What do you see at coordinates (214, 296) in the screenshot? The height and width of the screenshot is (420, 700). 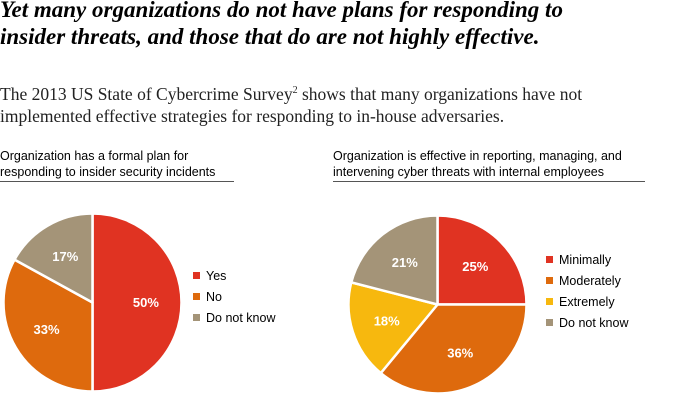 I see `legend-label: No` at bounding box center [214, 296].